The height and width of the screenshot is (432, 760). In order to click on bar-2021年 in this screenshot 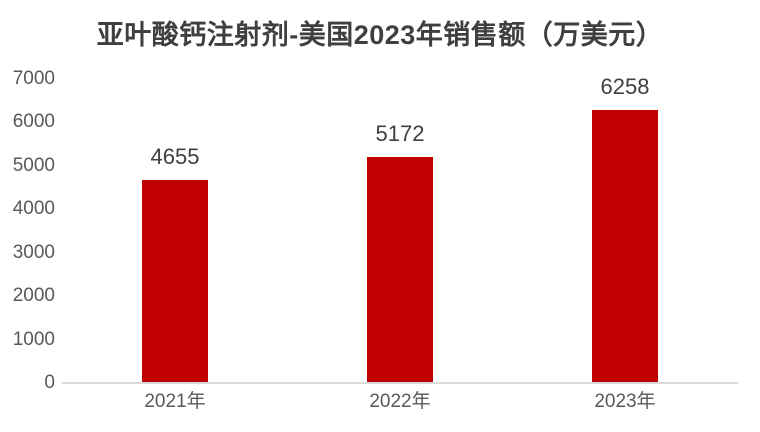, I will do `click(175, 281)`.